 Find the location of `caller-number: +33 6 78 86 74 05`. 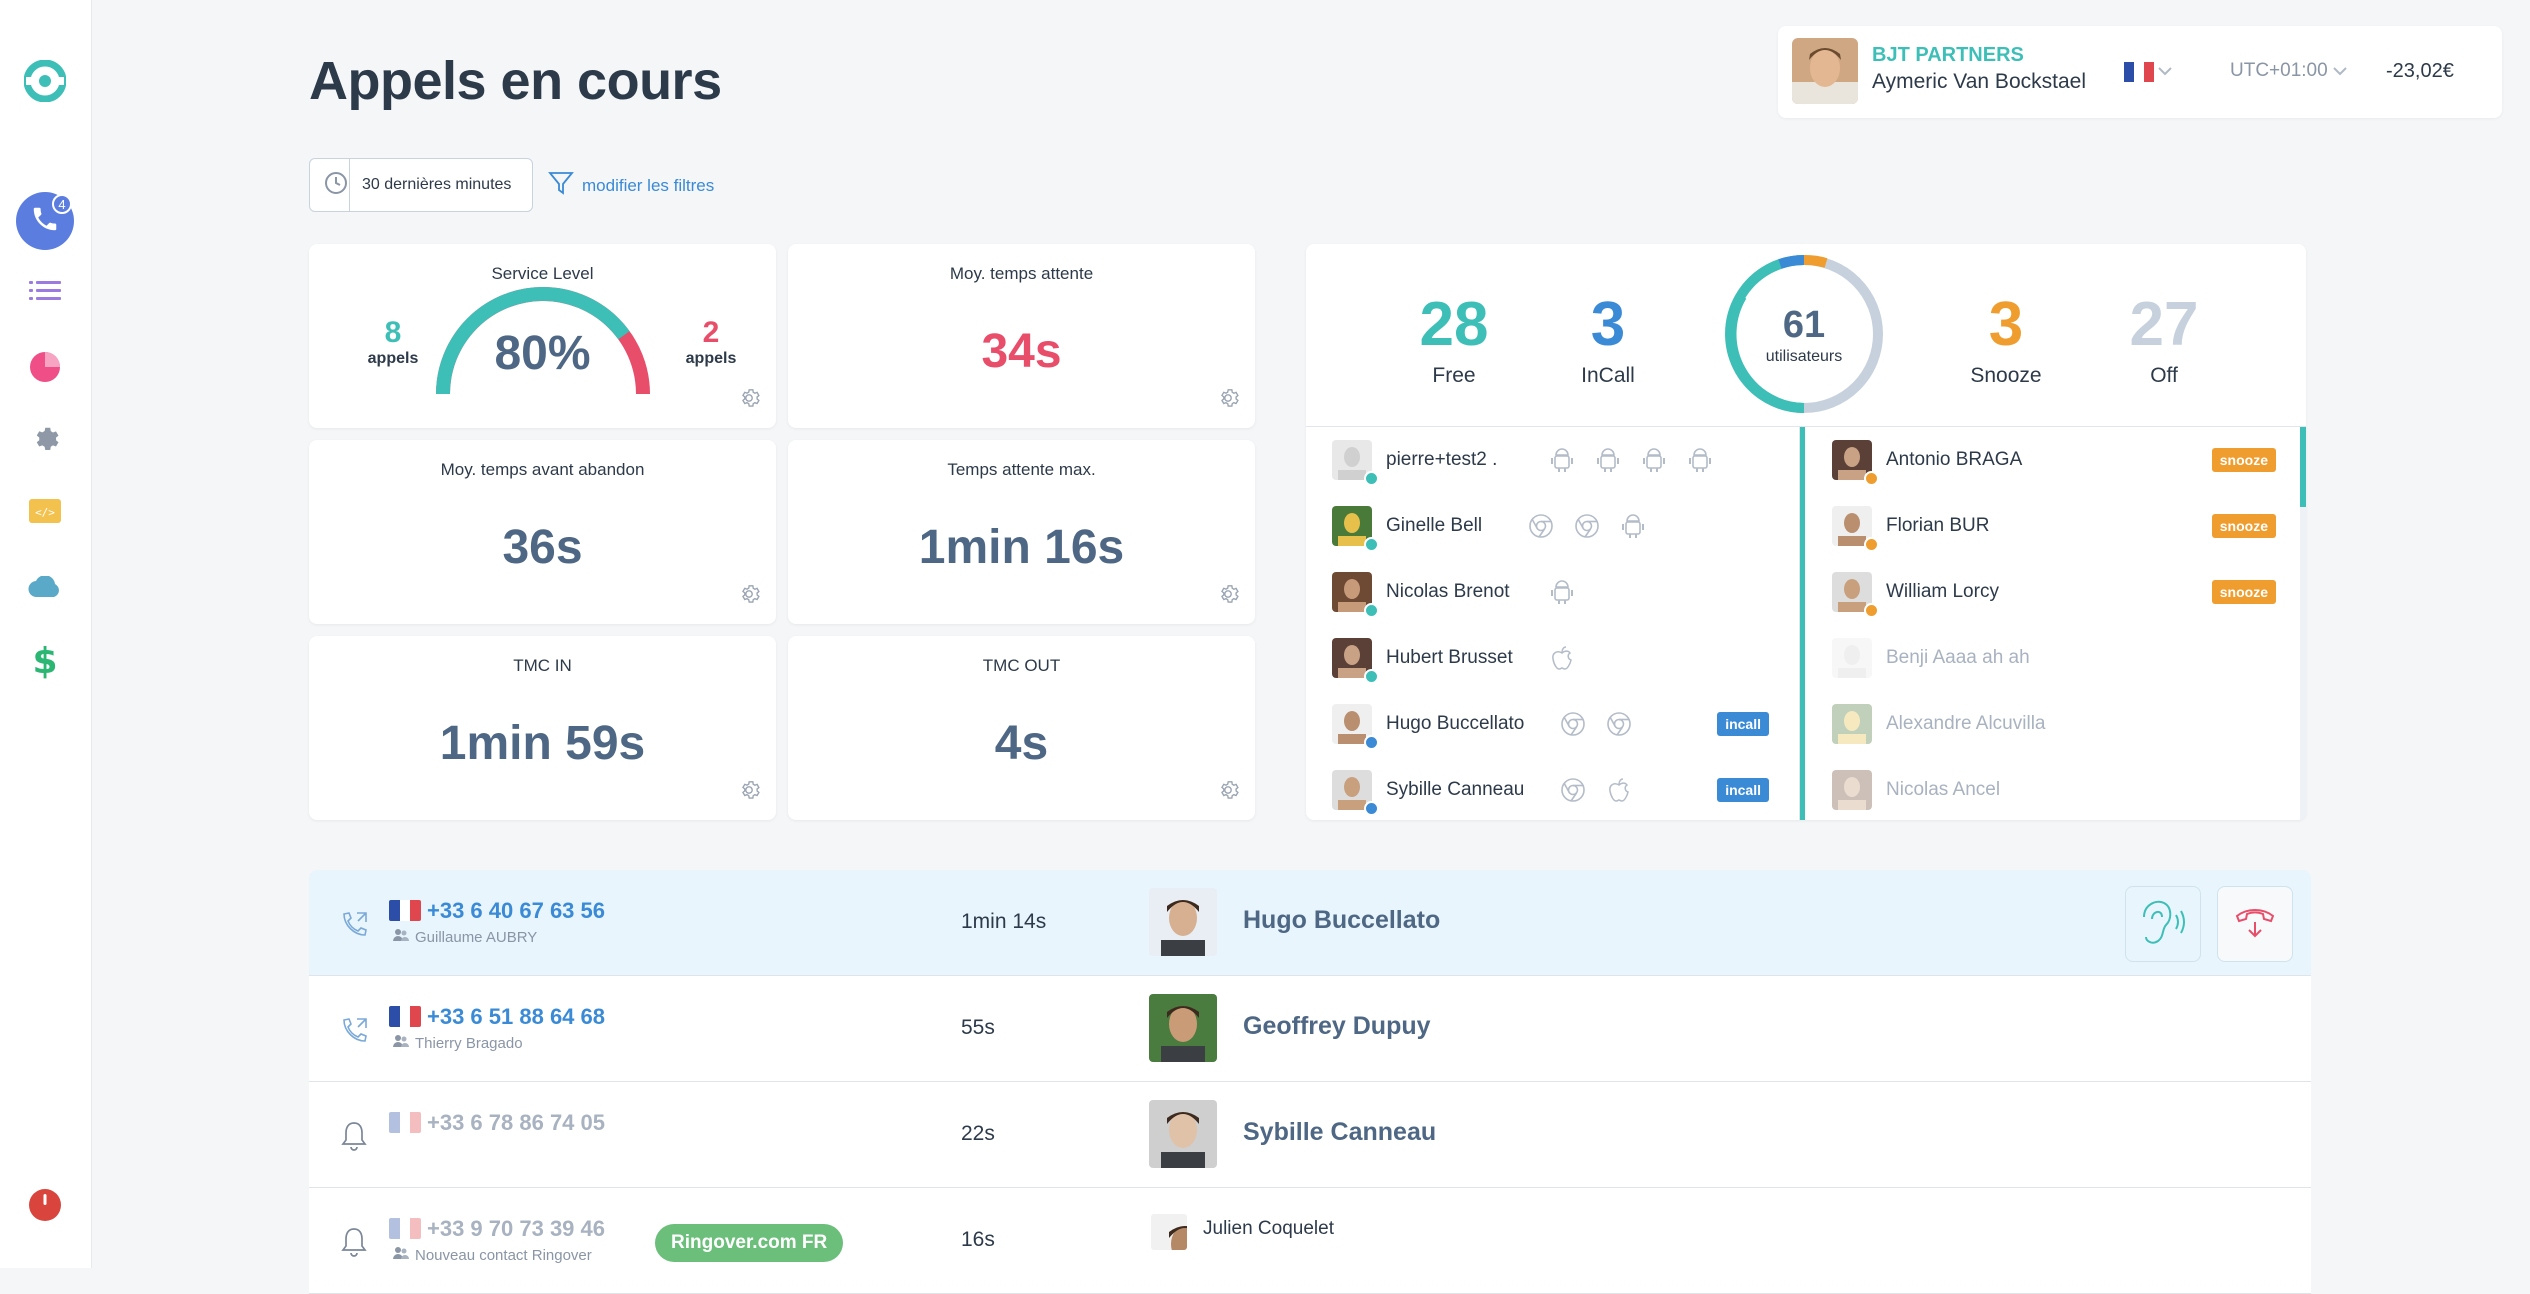

caller-number: +33 6 78 86 74 05 is located at coordinates (516, 1122).